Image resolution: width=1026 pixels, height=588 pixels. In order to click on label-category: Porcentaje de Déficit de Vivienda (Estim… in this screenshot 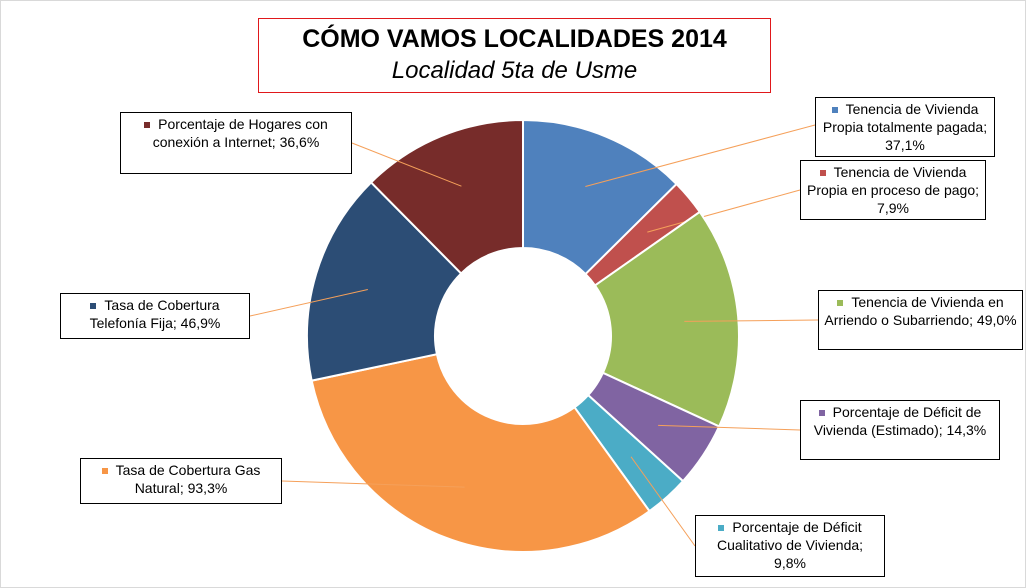, I will do `click(897, 421)`.